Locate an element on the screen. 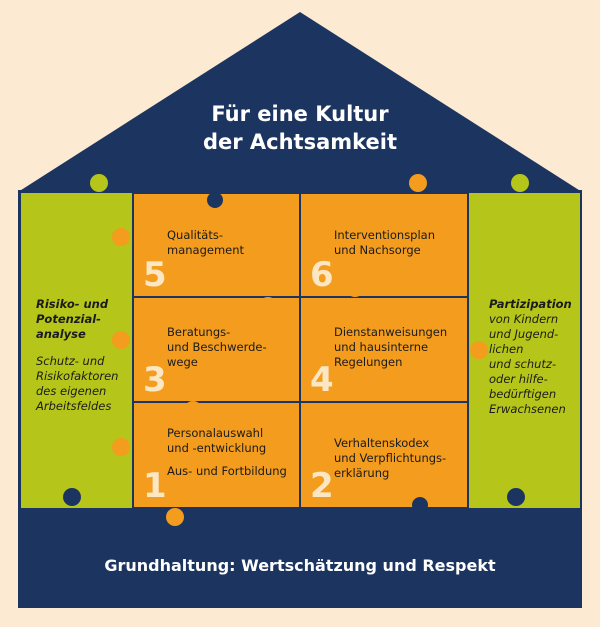 The width and height of the screenshot is (600, 627). foundation-label: Grundhaltung: Wertschätzung und Respekt is located at coordinates (300, 565).